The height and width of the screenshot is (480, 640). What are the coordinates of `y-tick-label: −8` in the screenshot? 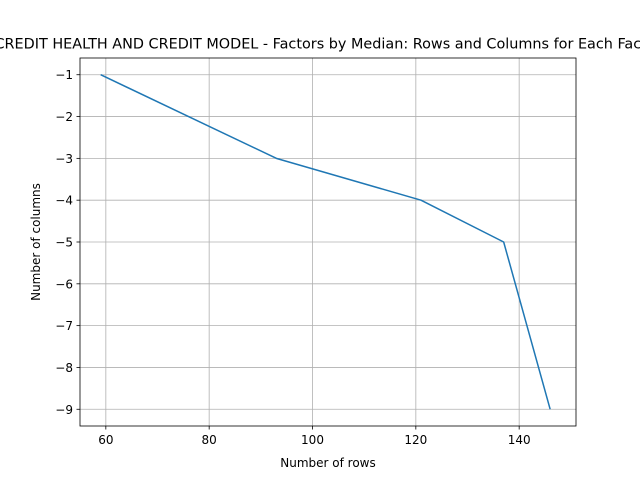 It's located at (64, 368).